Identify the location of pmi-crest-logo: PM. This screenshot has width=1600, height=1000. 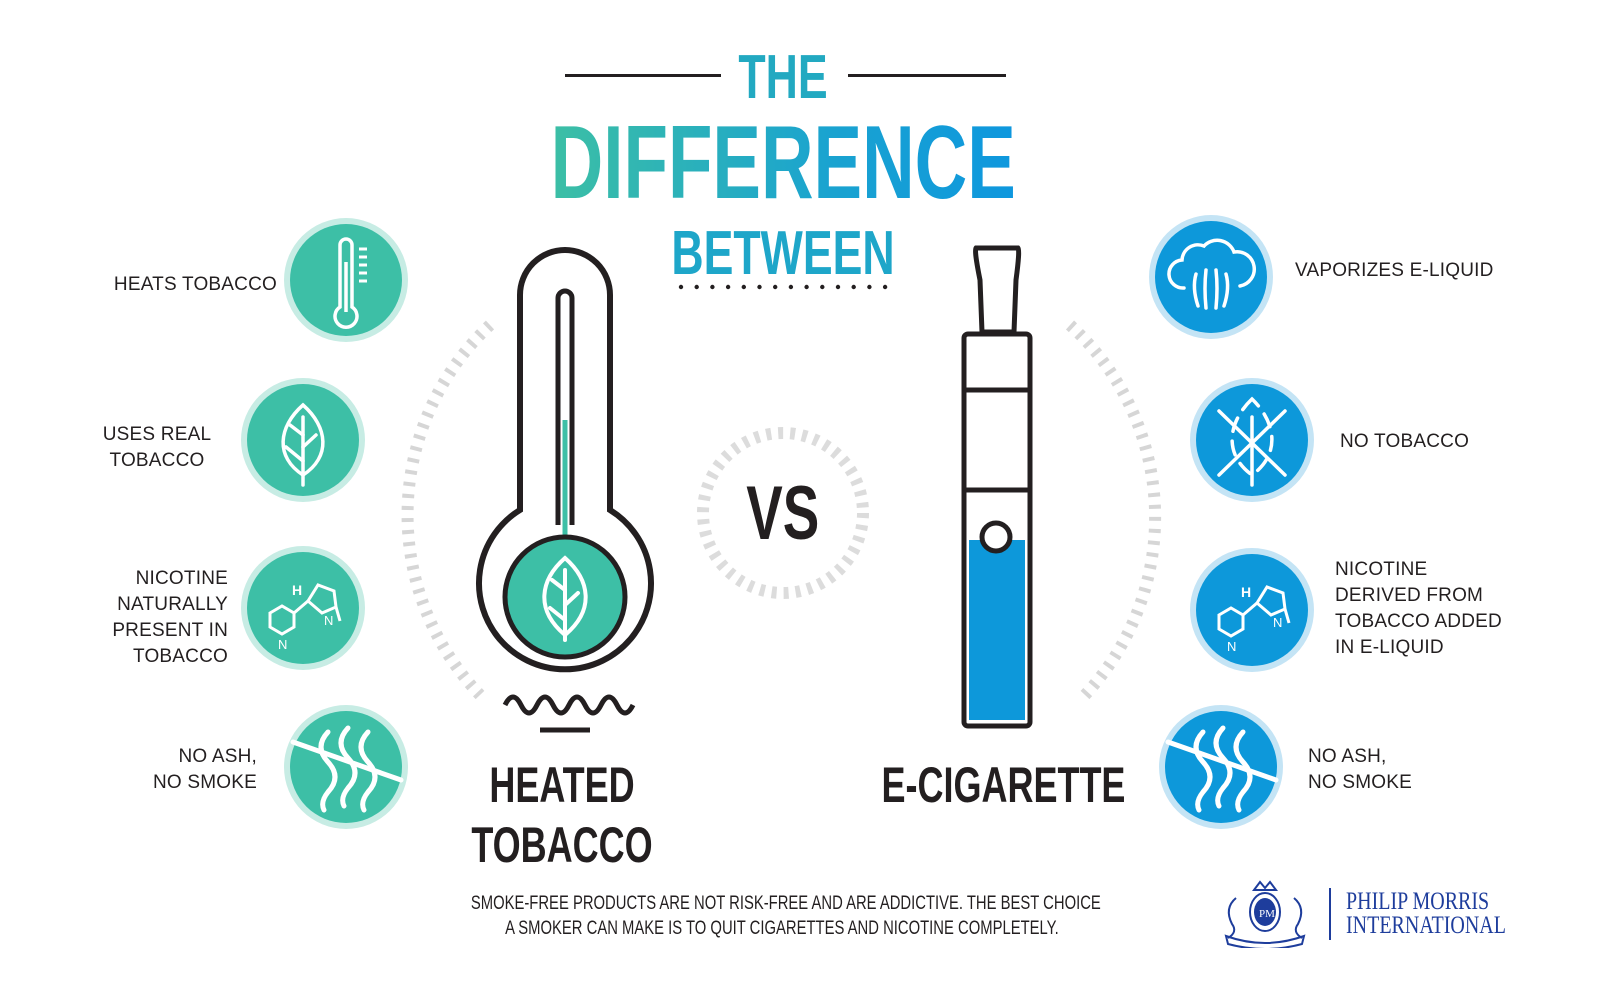
(1265, 914).